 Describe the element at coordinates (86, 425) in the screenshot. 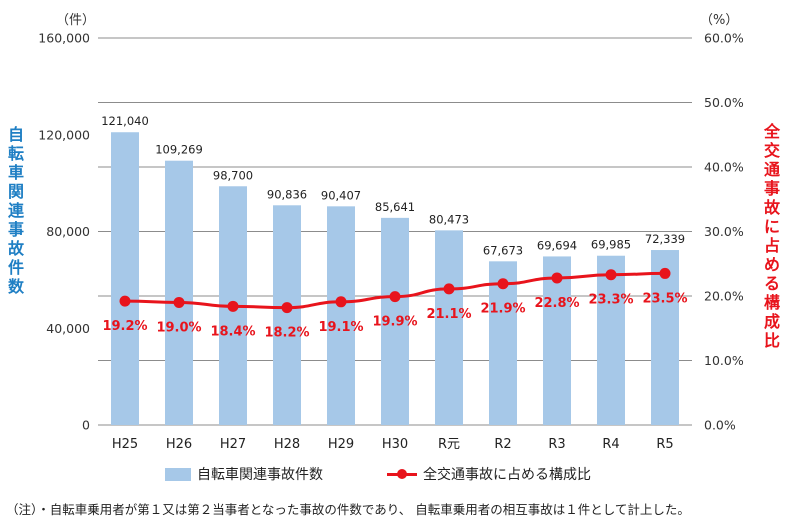

I see `left-tick-label: 0` at that location.